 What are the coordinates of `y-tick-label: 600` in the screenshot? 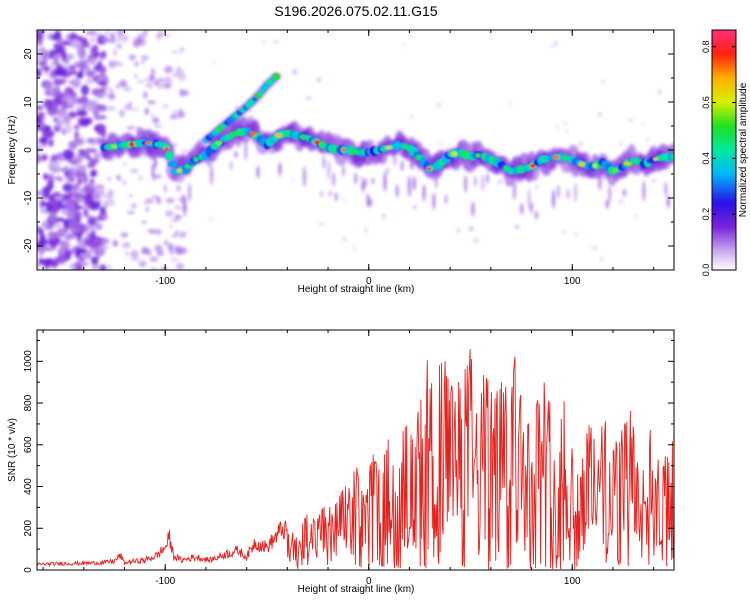 It's located at (28, 444).